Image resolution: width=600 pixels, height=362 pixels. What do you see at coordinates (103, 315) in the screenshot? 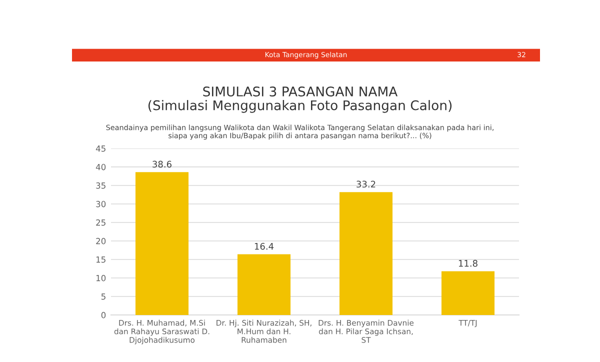
I see `y-tick-label: 0` at bounding box center [103, 315].